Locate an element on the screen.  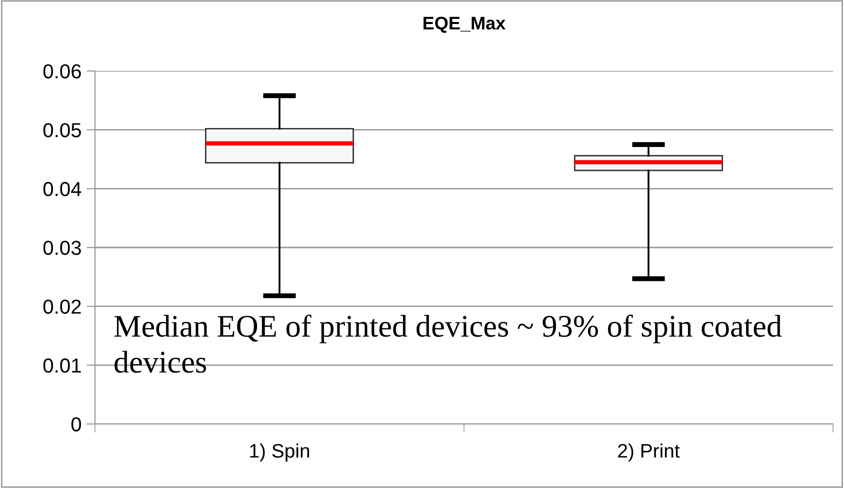
y-tick-label: 0.04 is located at coordinates (62, 189).